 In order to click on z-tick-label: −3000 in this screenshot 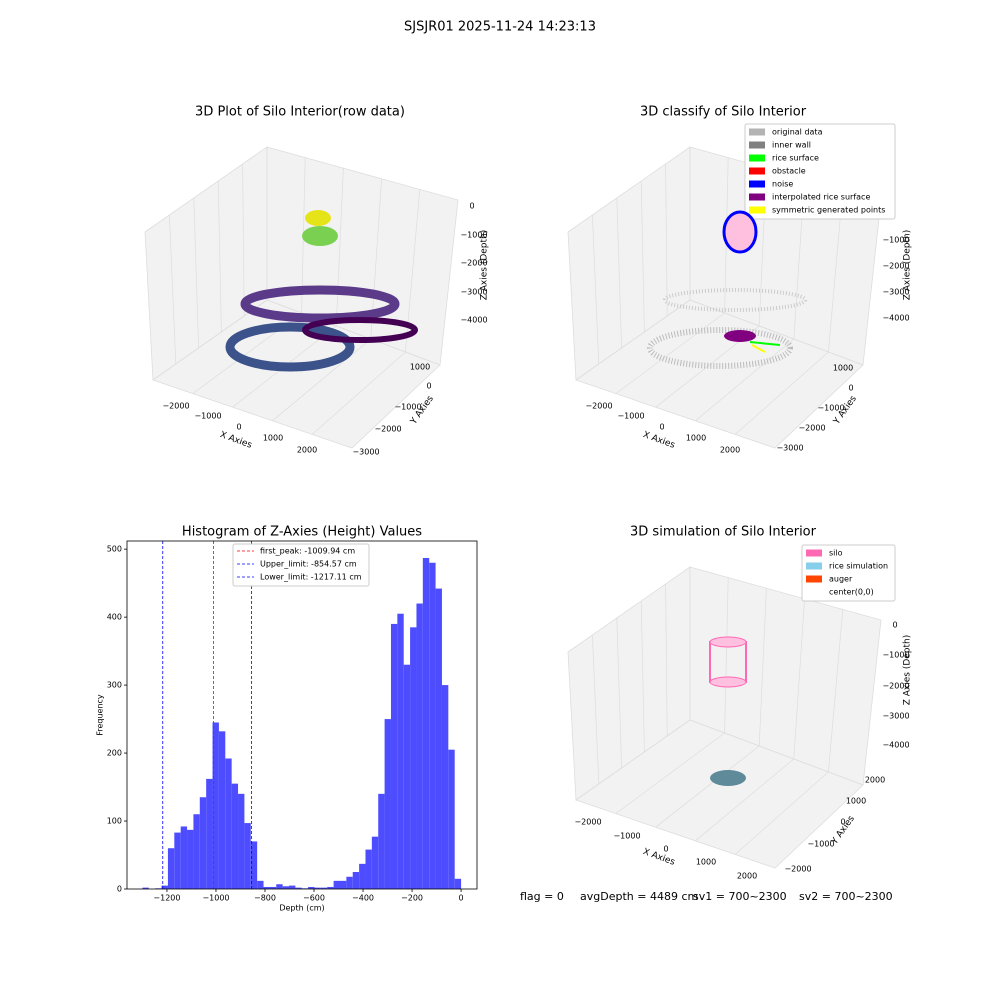, I will do `click(895, 716)`.